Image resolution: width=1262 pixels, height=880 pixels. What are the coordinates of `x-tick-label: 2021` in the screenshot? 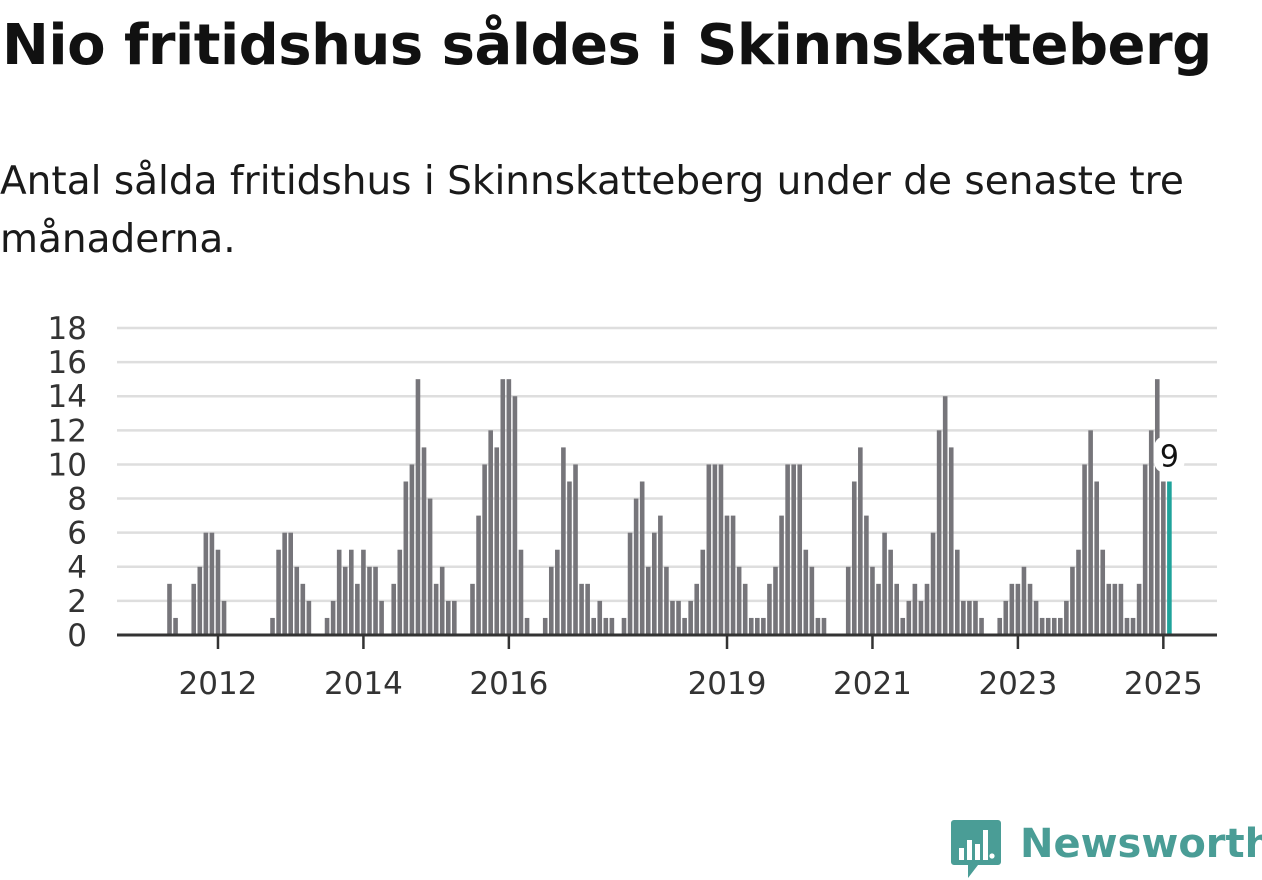 It's located at (872, 684).